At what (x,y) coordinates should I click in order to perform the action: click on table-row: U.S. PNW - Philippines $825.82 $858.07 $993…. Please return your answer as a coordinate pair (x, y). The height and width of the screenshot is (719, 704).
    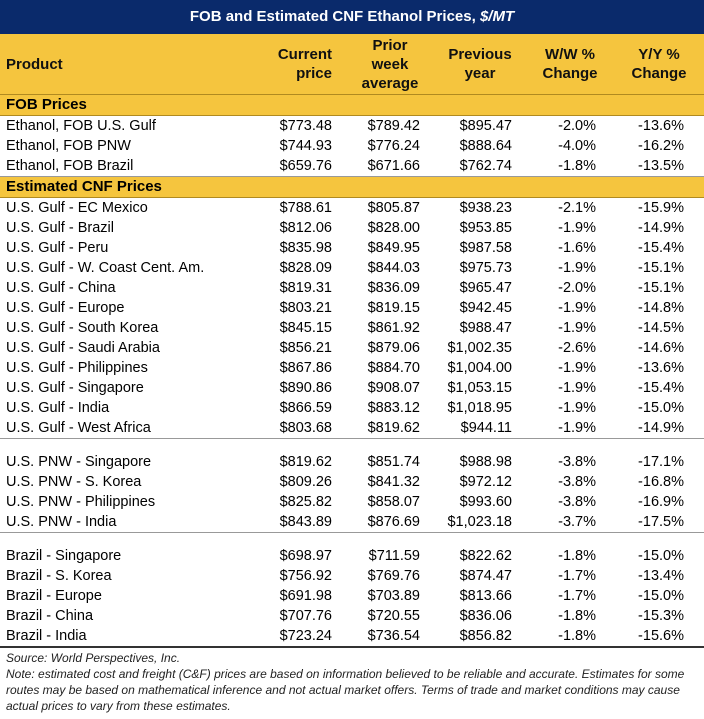
    Looking at the image, I should click on (352, 502).